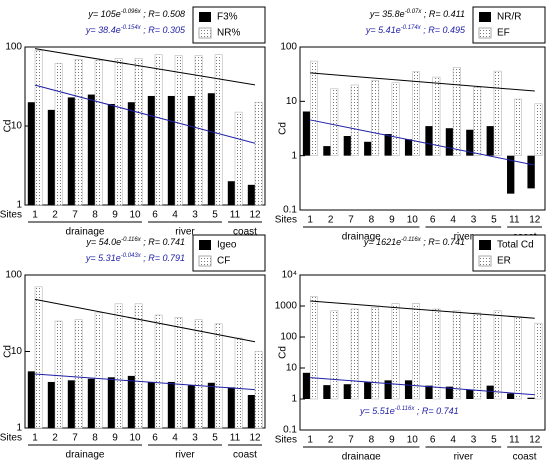 This screenshot has width=550, height=460. I want to click on legend-label: F3%, so click(227, 17).